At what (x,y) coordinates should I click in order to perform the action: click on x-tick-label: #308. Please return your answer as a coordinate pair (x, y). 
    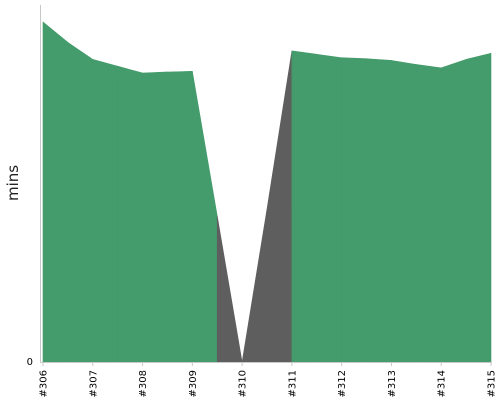
    Looking at the image, I should click on (143, 383).